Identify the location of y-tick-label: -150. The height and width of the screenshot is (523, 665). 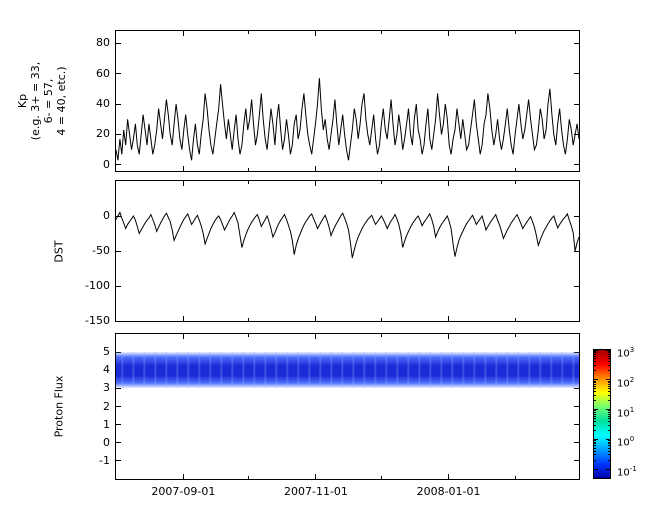
(97, 320).